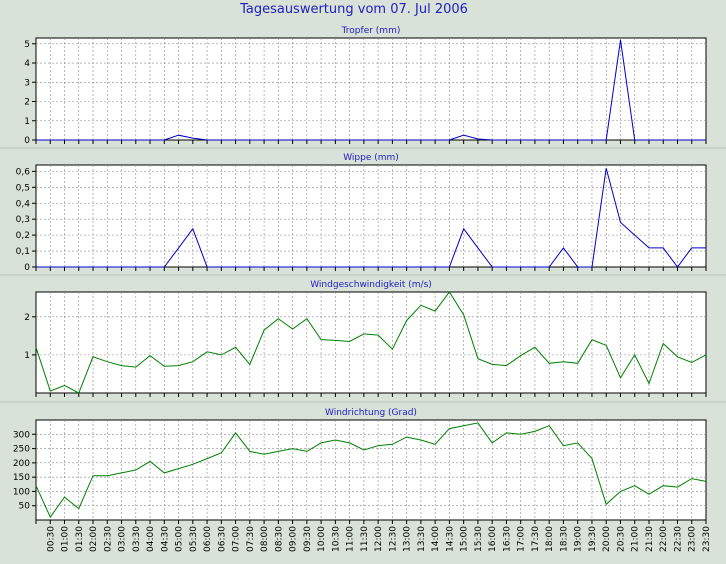 The height and width of the screenshot is (564, 726). Describe the element at coordinates (27, 83) in the screenshot. I see `y-tick-label: 3` at that location.